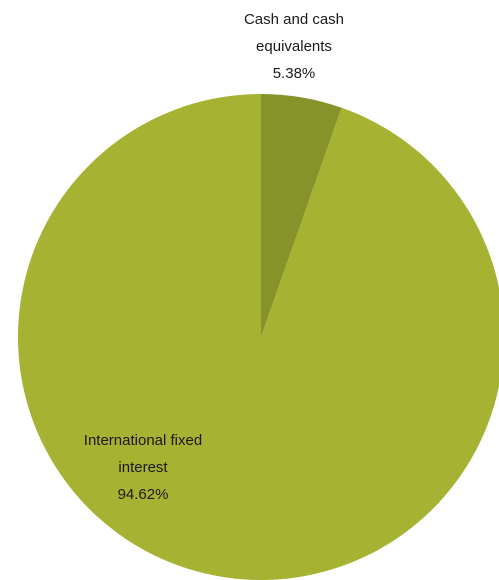 This screenshot has height=580, width=499. I want to click on slice-label-cash-line-2: equivalents, so click(294, 46).